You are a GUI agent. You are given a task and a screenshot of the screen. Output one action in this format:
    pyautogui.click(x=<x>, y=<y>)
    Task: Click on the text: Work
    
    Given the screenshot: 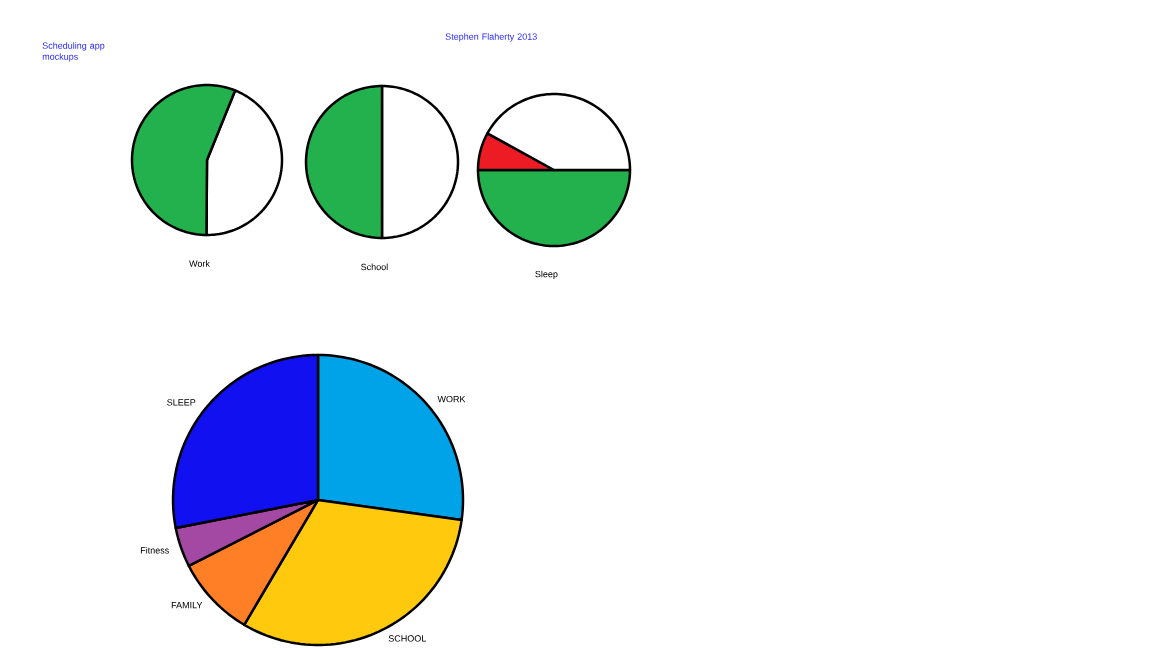 What is the action you would take?
    pyautogui.click(x=199, y=263)
    